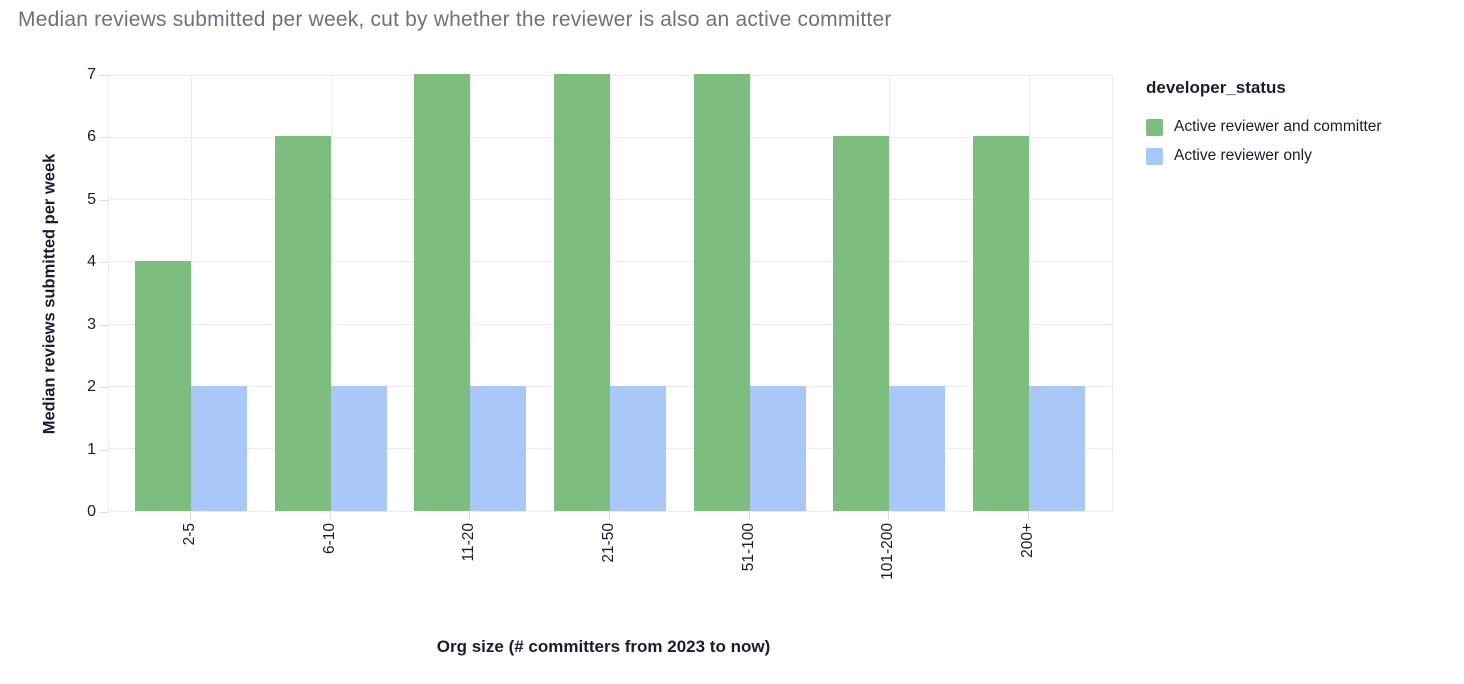  Describe the element at coordinates (91, 199) in the screenshot. I see `y-tick-label-5: 5` at that location.